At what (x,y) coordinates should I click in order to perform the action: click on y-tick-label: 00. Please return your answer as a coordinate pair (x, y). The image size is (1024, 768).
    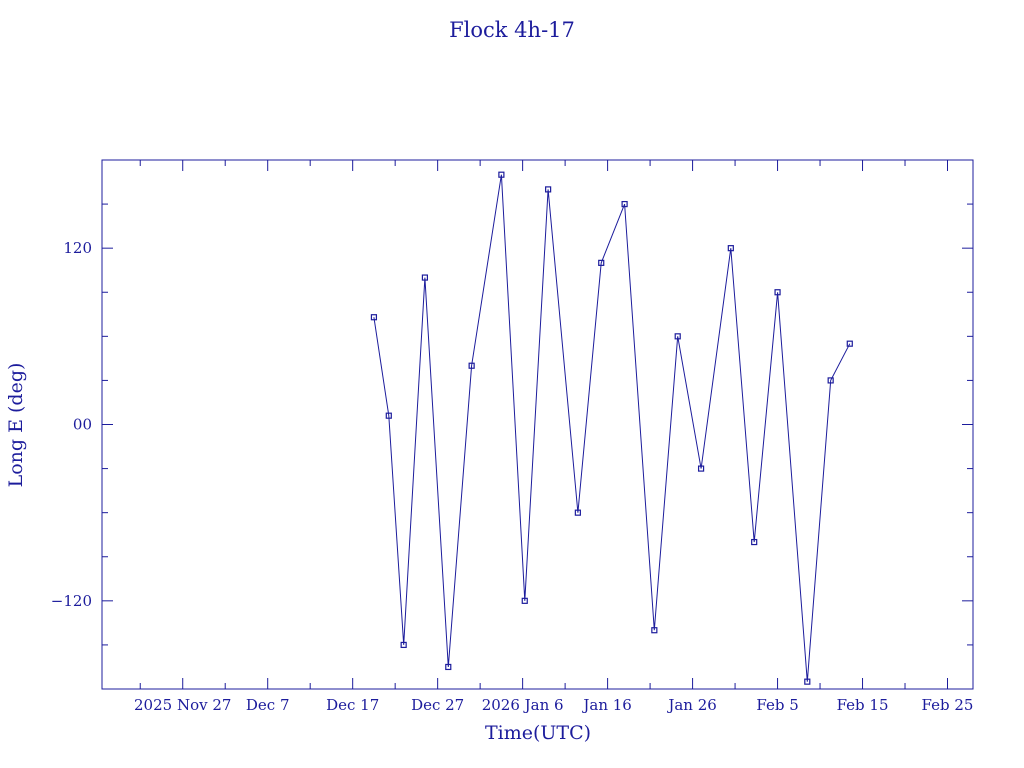
    Looking at the image, I should click on (82, 425).